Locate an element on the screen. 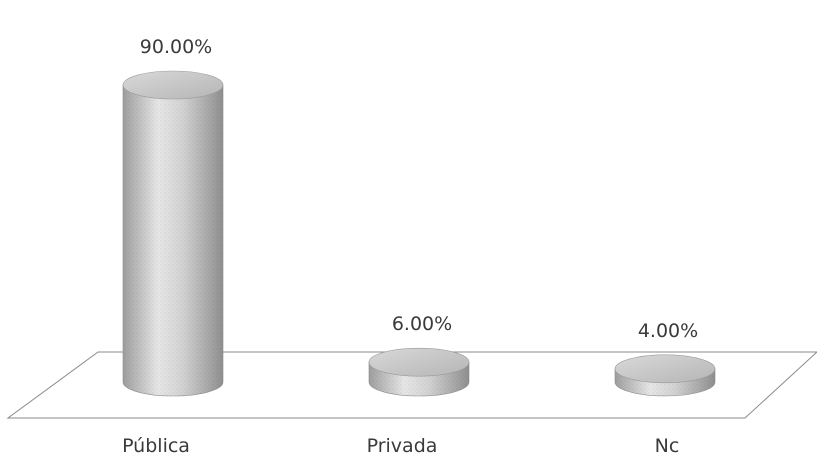 The image size is (817, 466). data-label-3: 4.00% is located at coordinates (668, 331).